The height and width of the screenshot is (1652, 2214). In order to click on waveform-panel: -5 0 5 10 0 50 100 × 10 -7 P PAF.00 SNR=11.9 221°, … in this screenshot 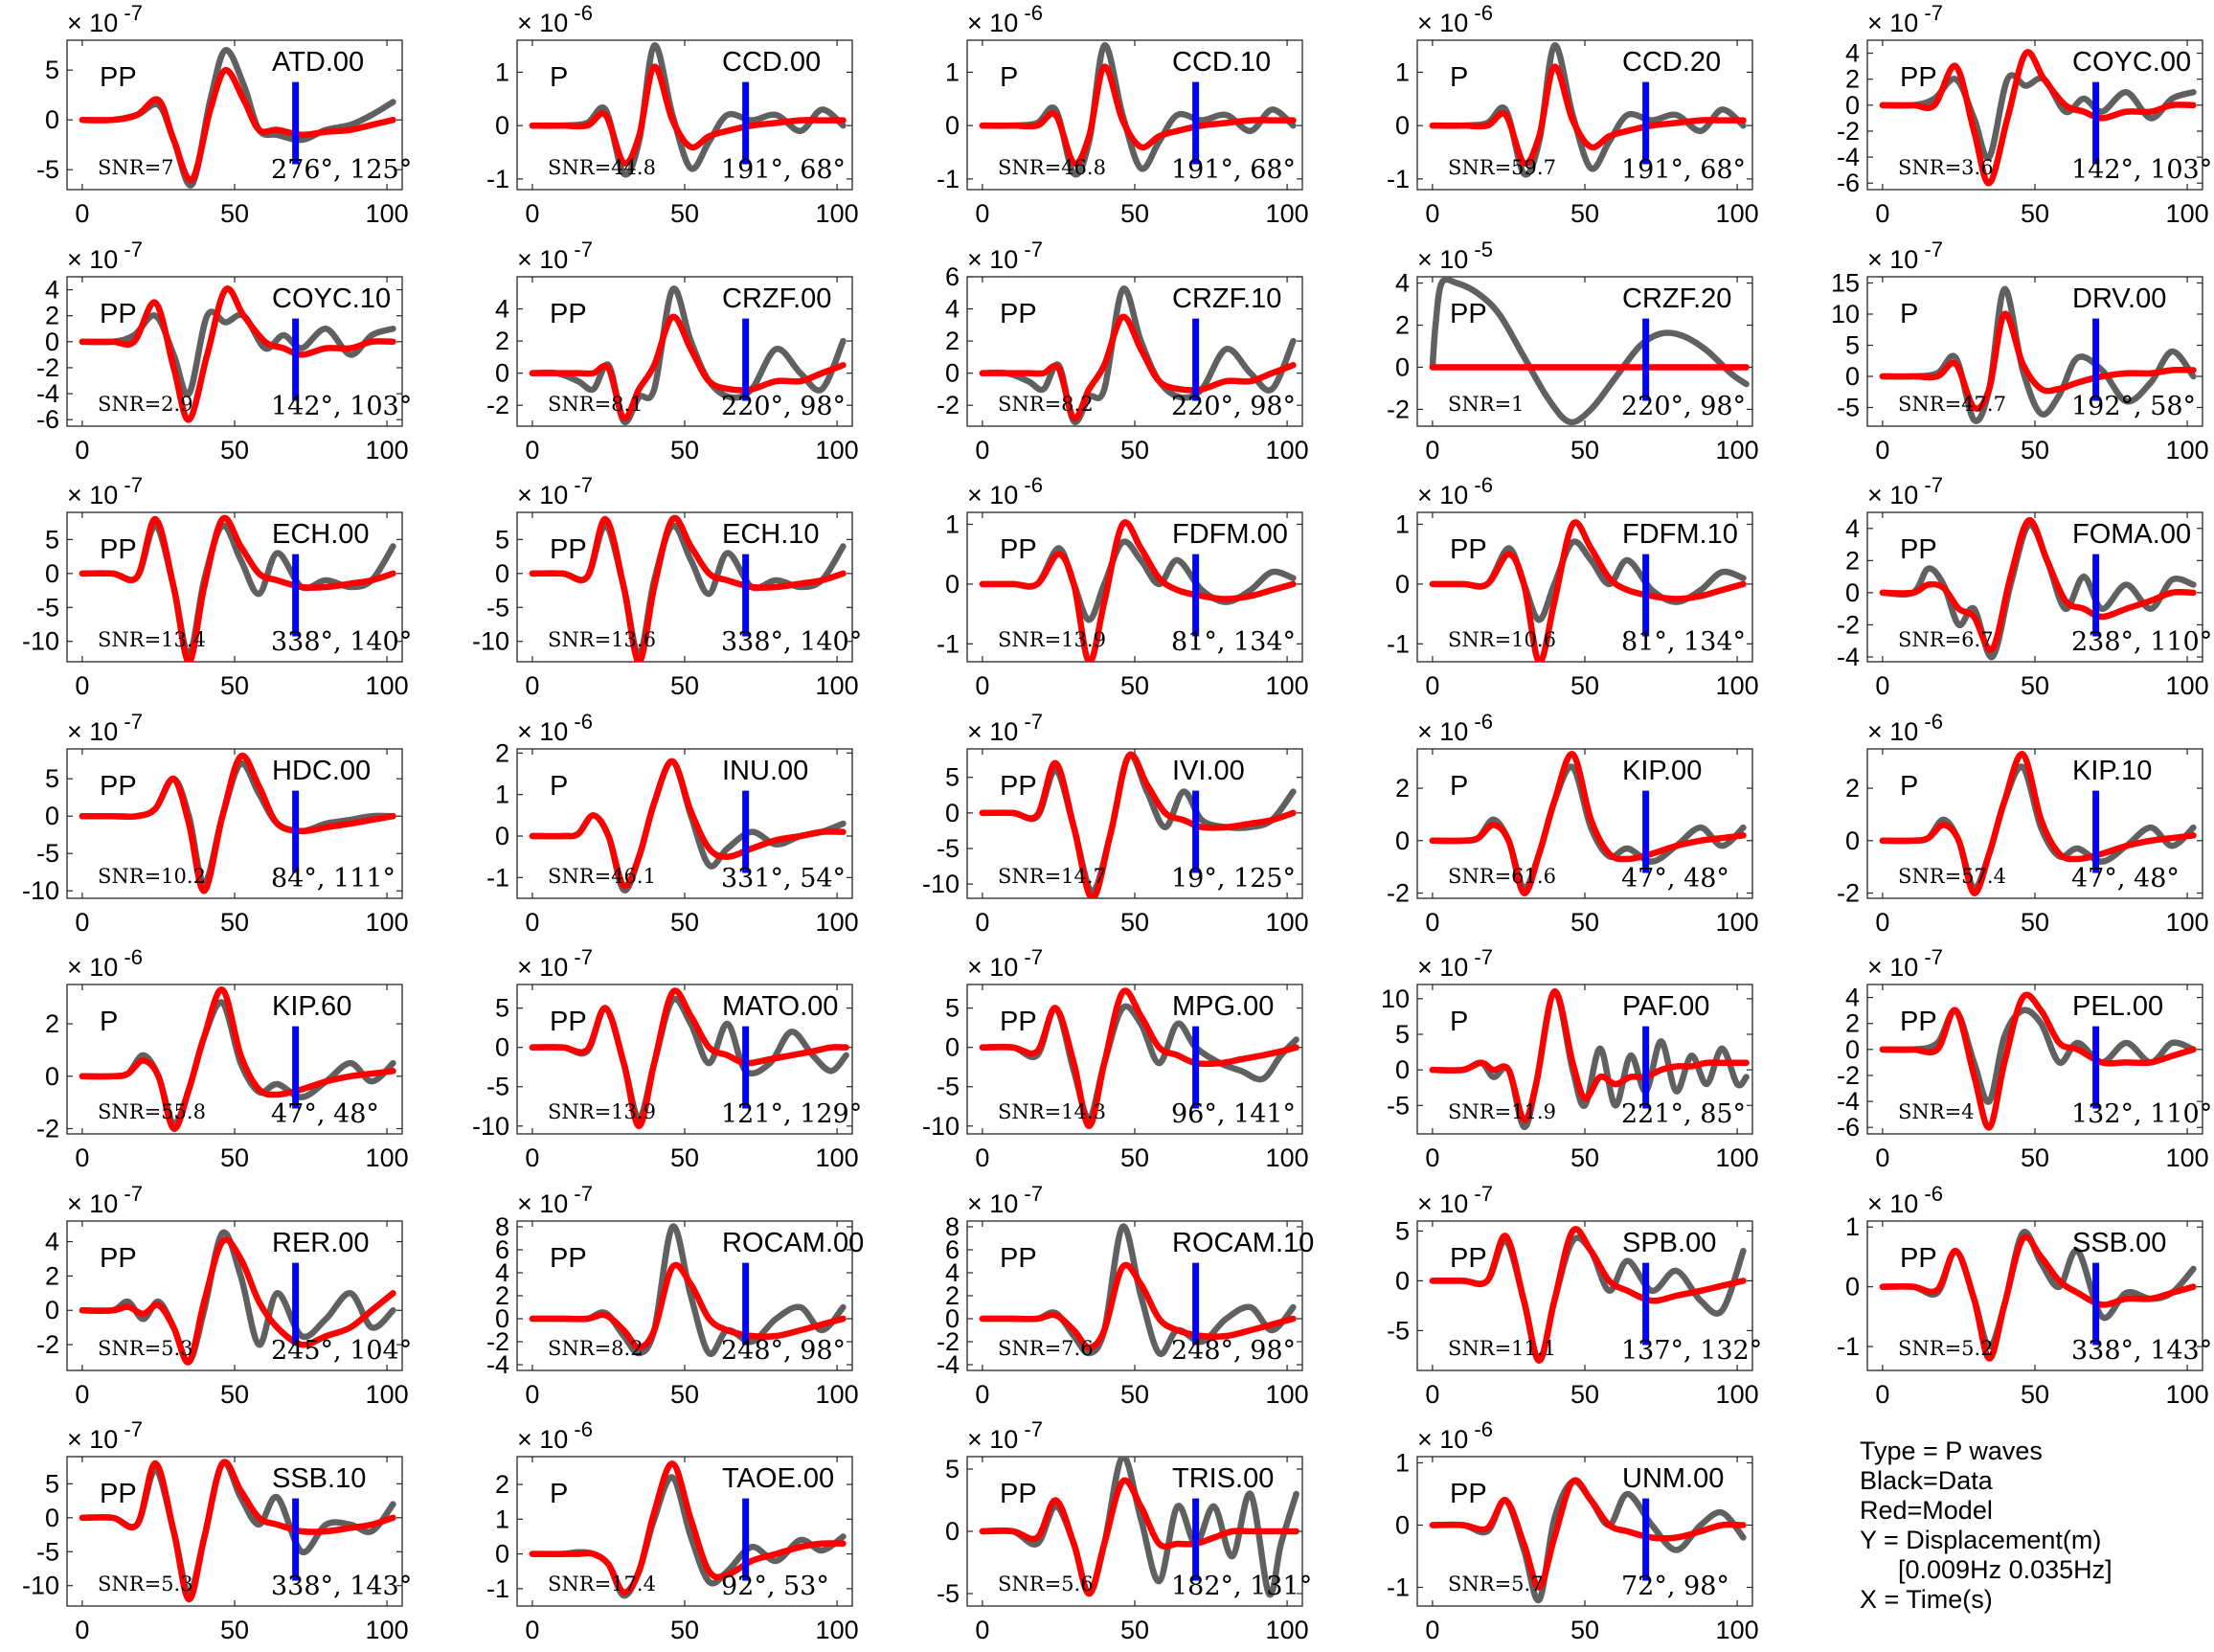, I will do `click(1575, 1062)`.